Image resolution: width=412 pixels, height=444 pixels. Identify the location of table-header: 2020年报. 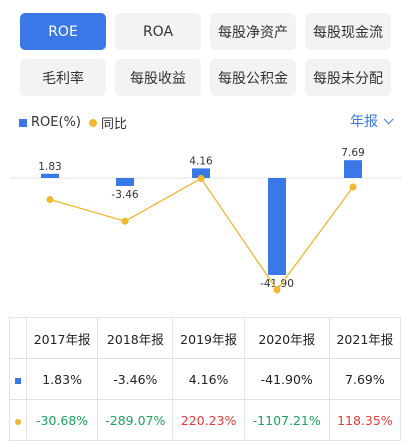
(286, 338).